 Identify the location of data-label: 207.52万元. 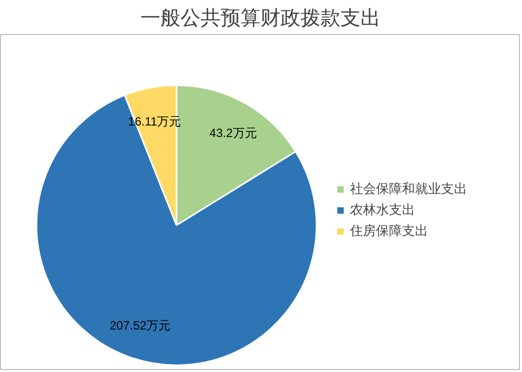
(140, 325).